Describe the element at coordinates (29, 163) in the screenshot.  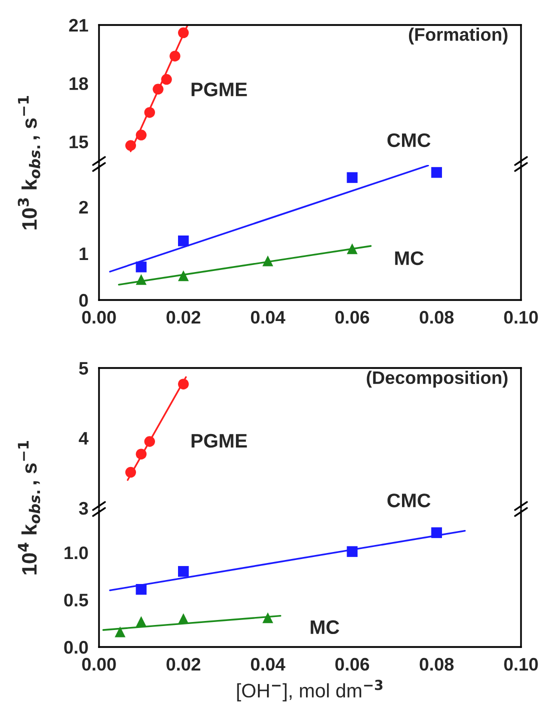
I see `y-axis-title: 10$^{3}$ k$_{obs.}$, s$^{−1}$` at that location.